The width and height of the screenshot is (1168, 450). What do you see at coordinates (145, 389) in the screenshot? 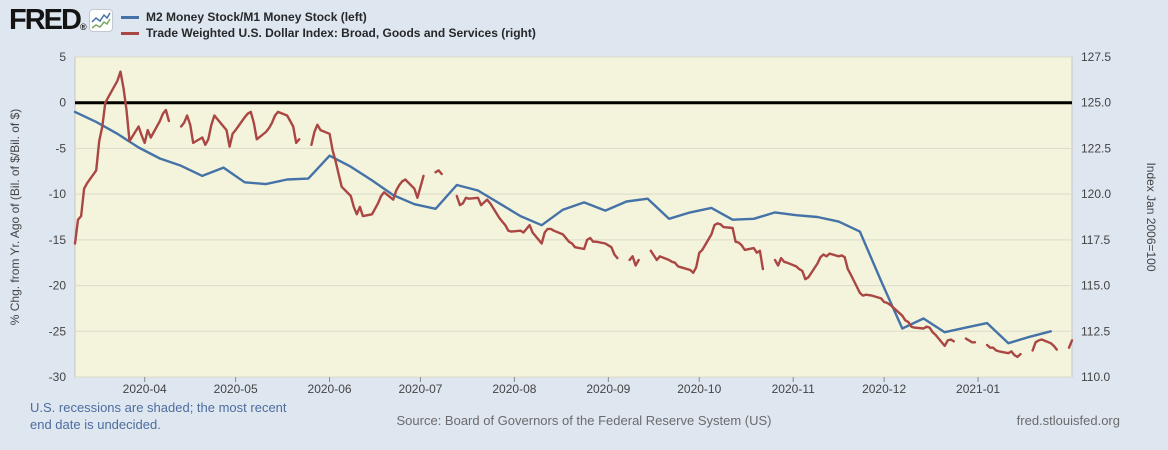
I see `x-tick-label: 2020-04` at bounding box center [145, 389].